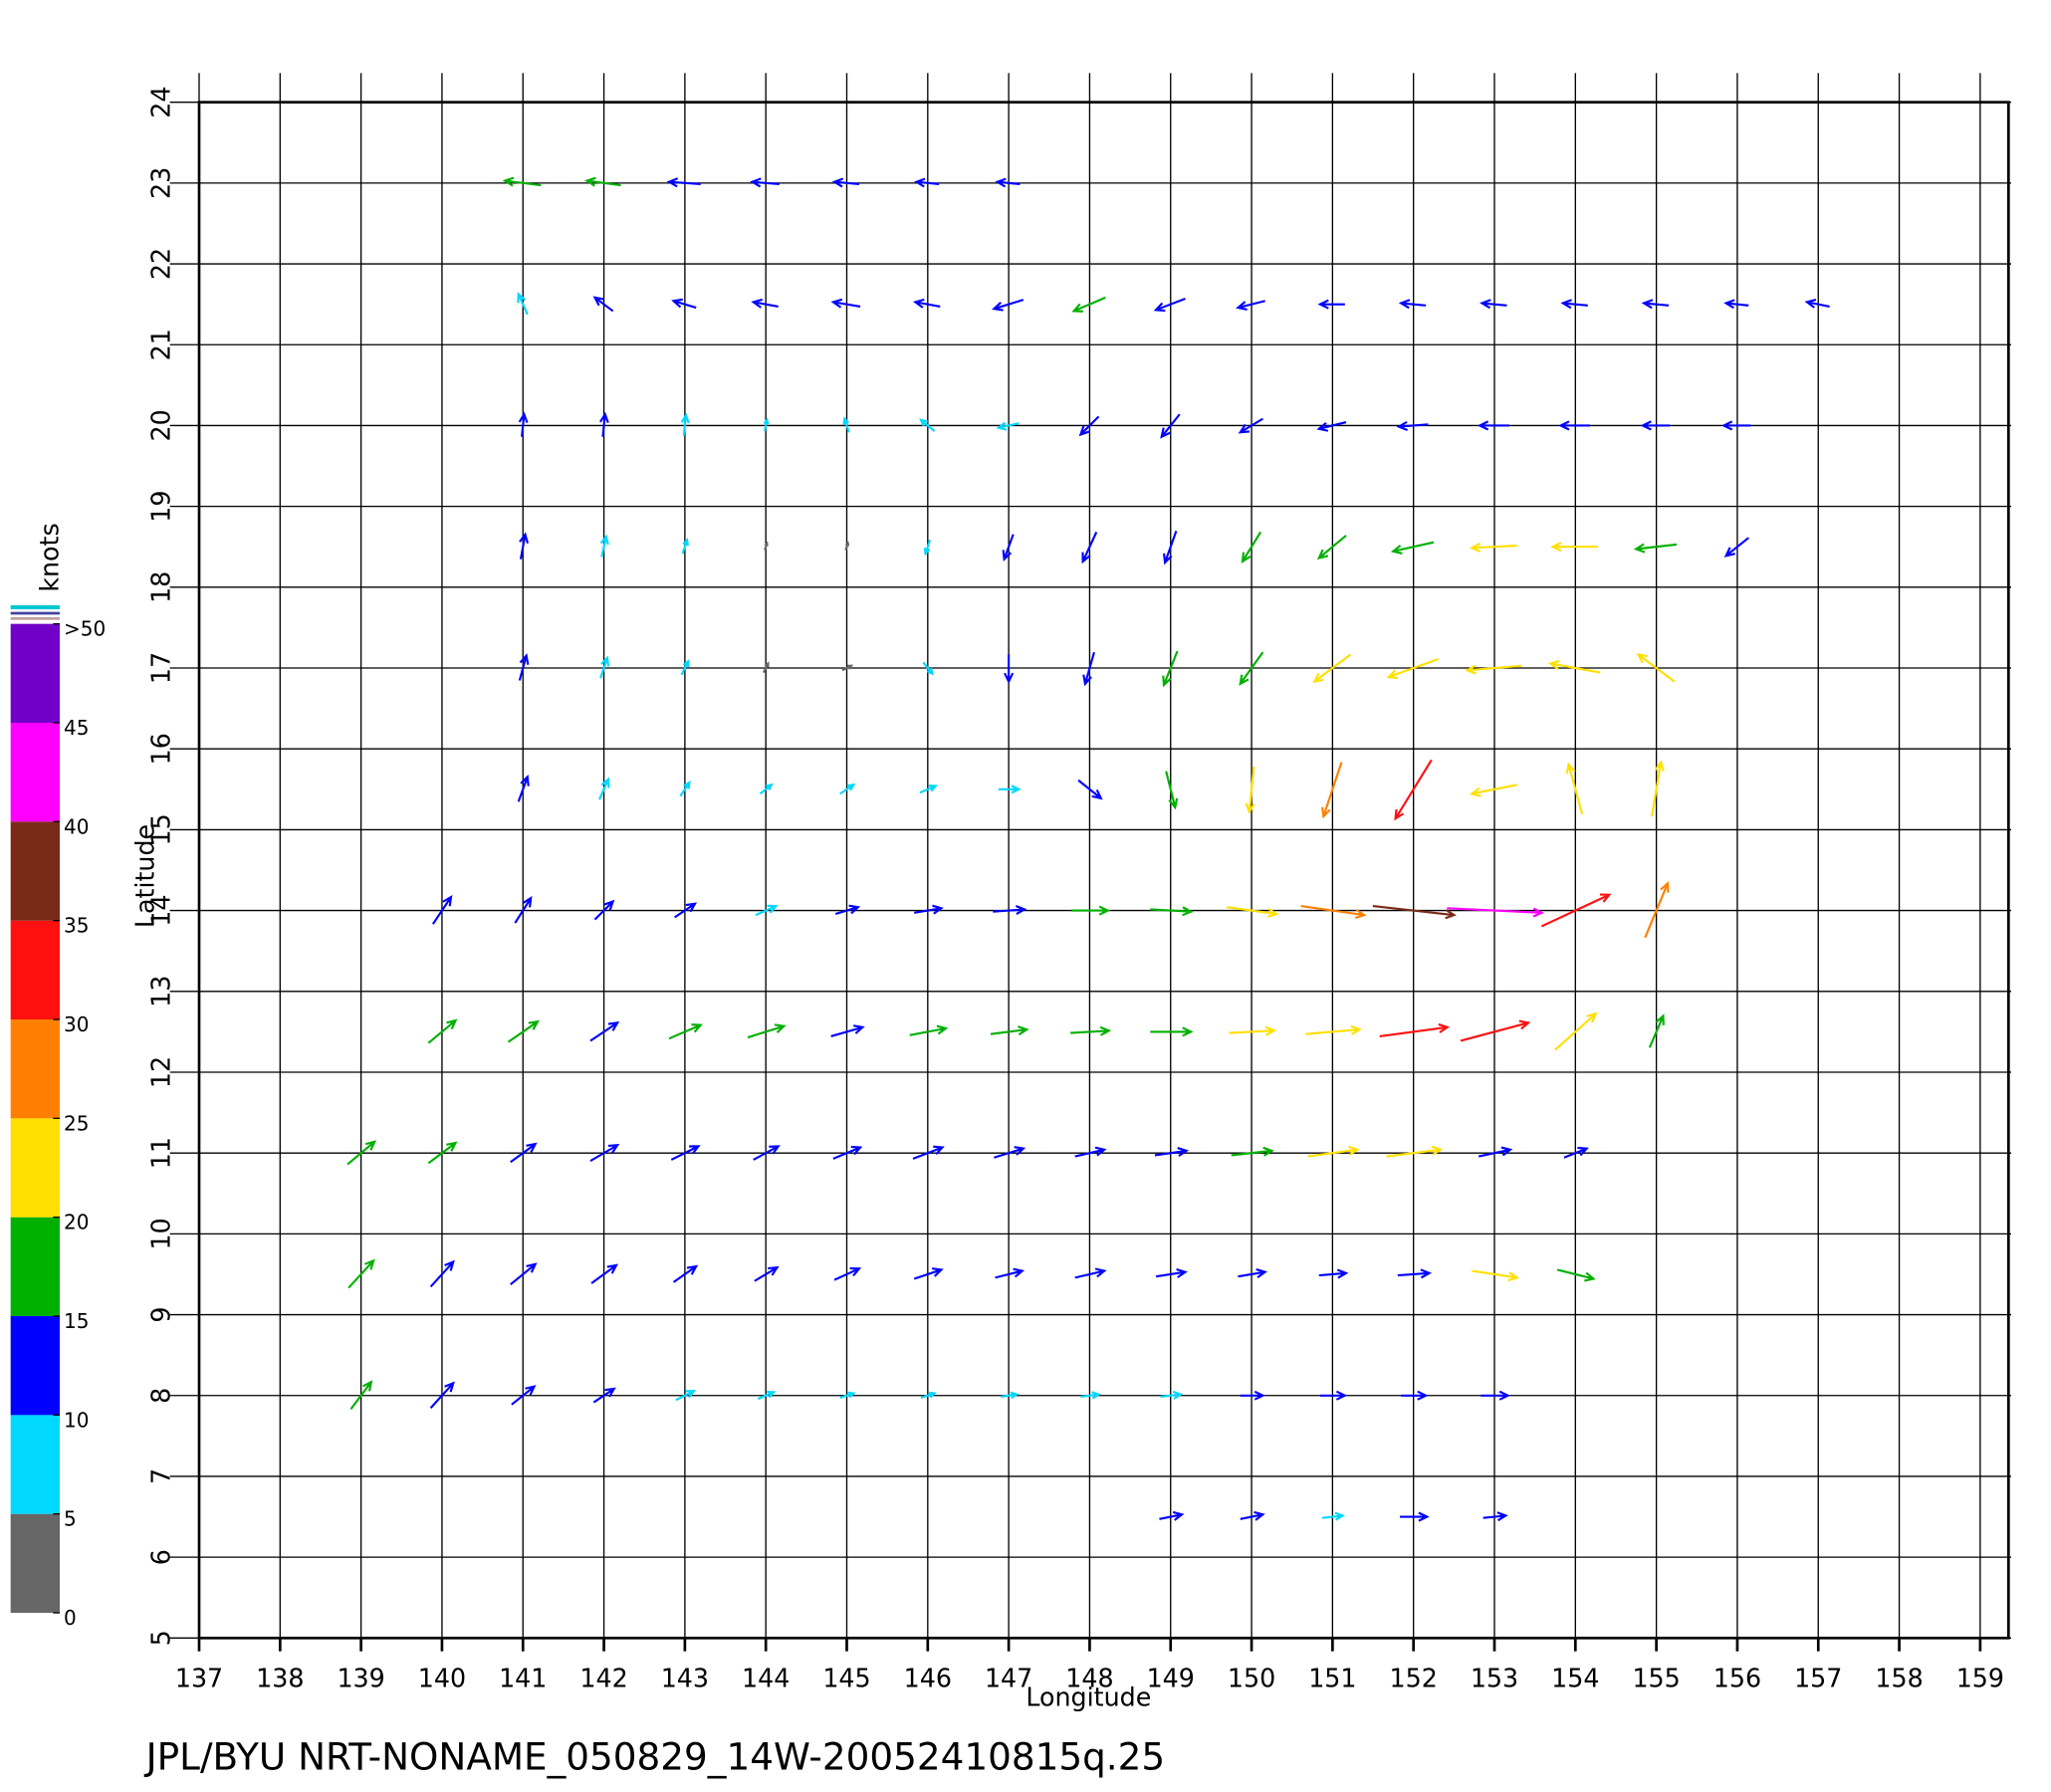  What do you see at coordinates (161, 910) in the screenshot?
I see `y-tick-label: 14` at bounding box center [161, 910].